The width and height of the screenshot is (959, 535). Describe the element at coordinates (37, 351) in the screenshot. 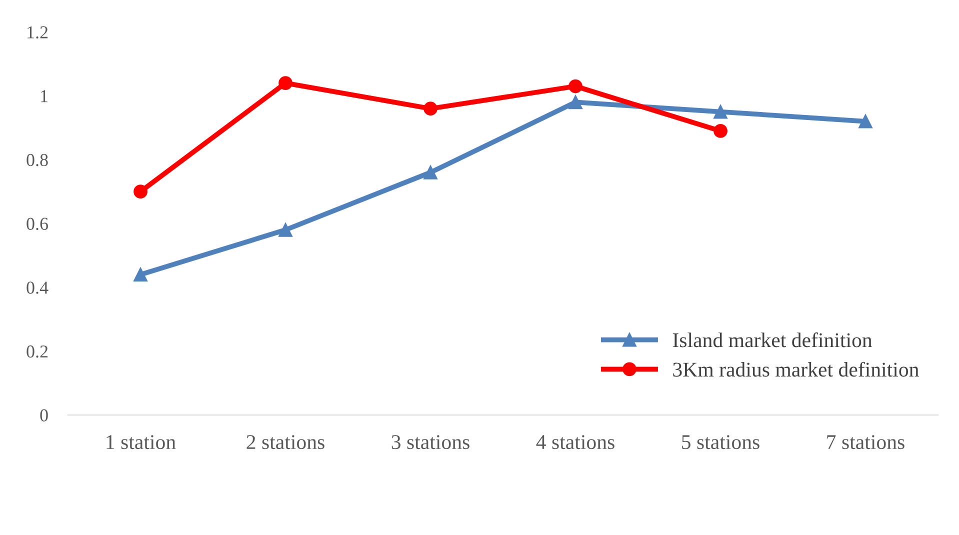

I see `y-tick-label: 0.2` at that location.